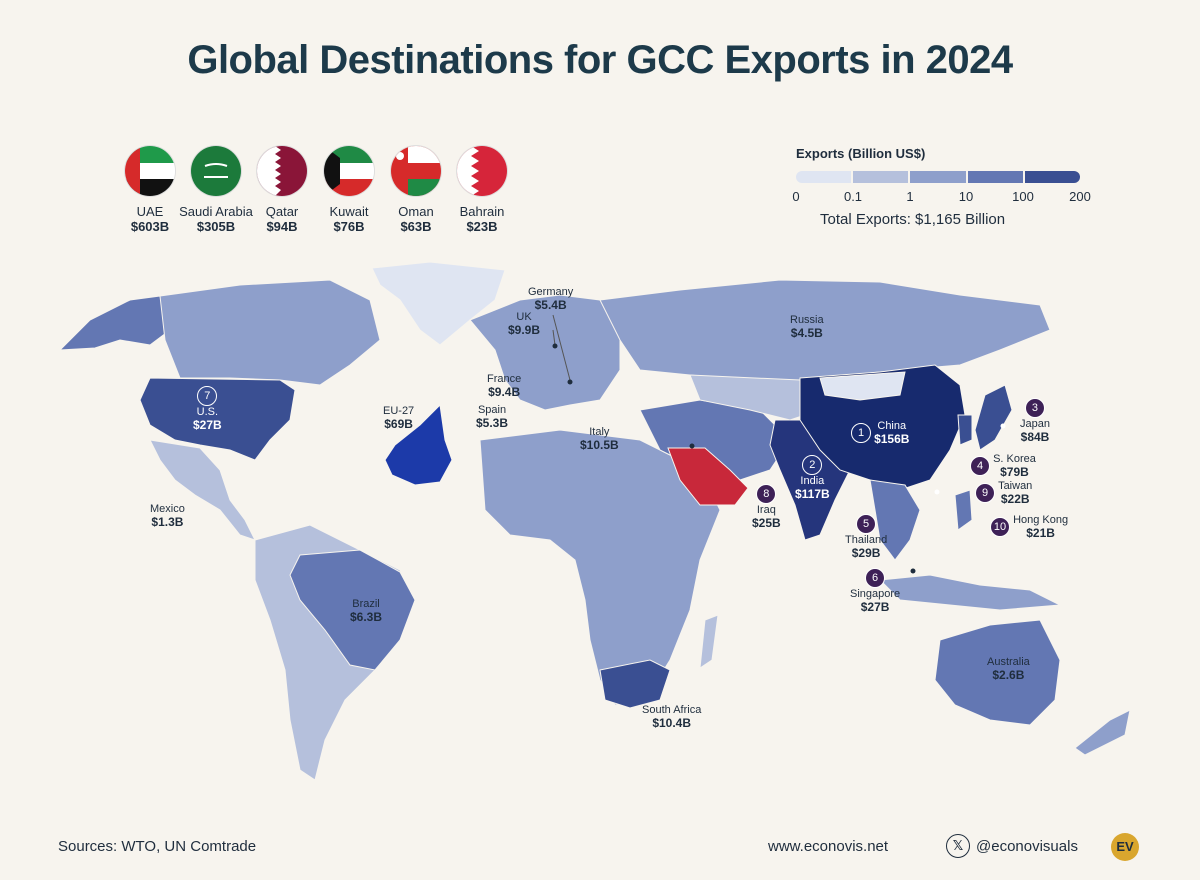 This screenshot has width=1200, height=880. I want to click on brazil, so click(352, 610).